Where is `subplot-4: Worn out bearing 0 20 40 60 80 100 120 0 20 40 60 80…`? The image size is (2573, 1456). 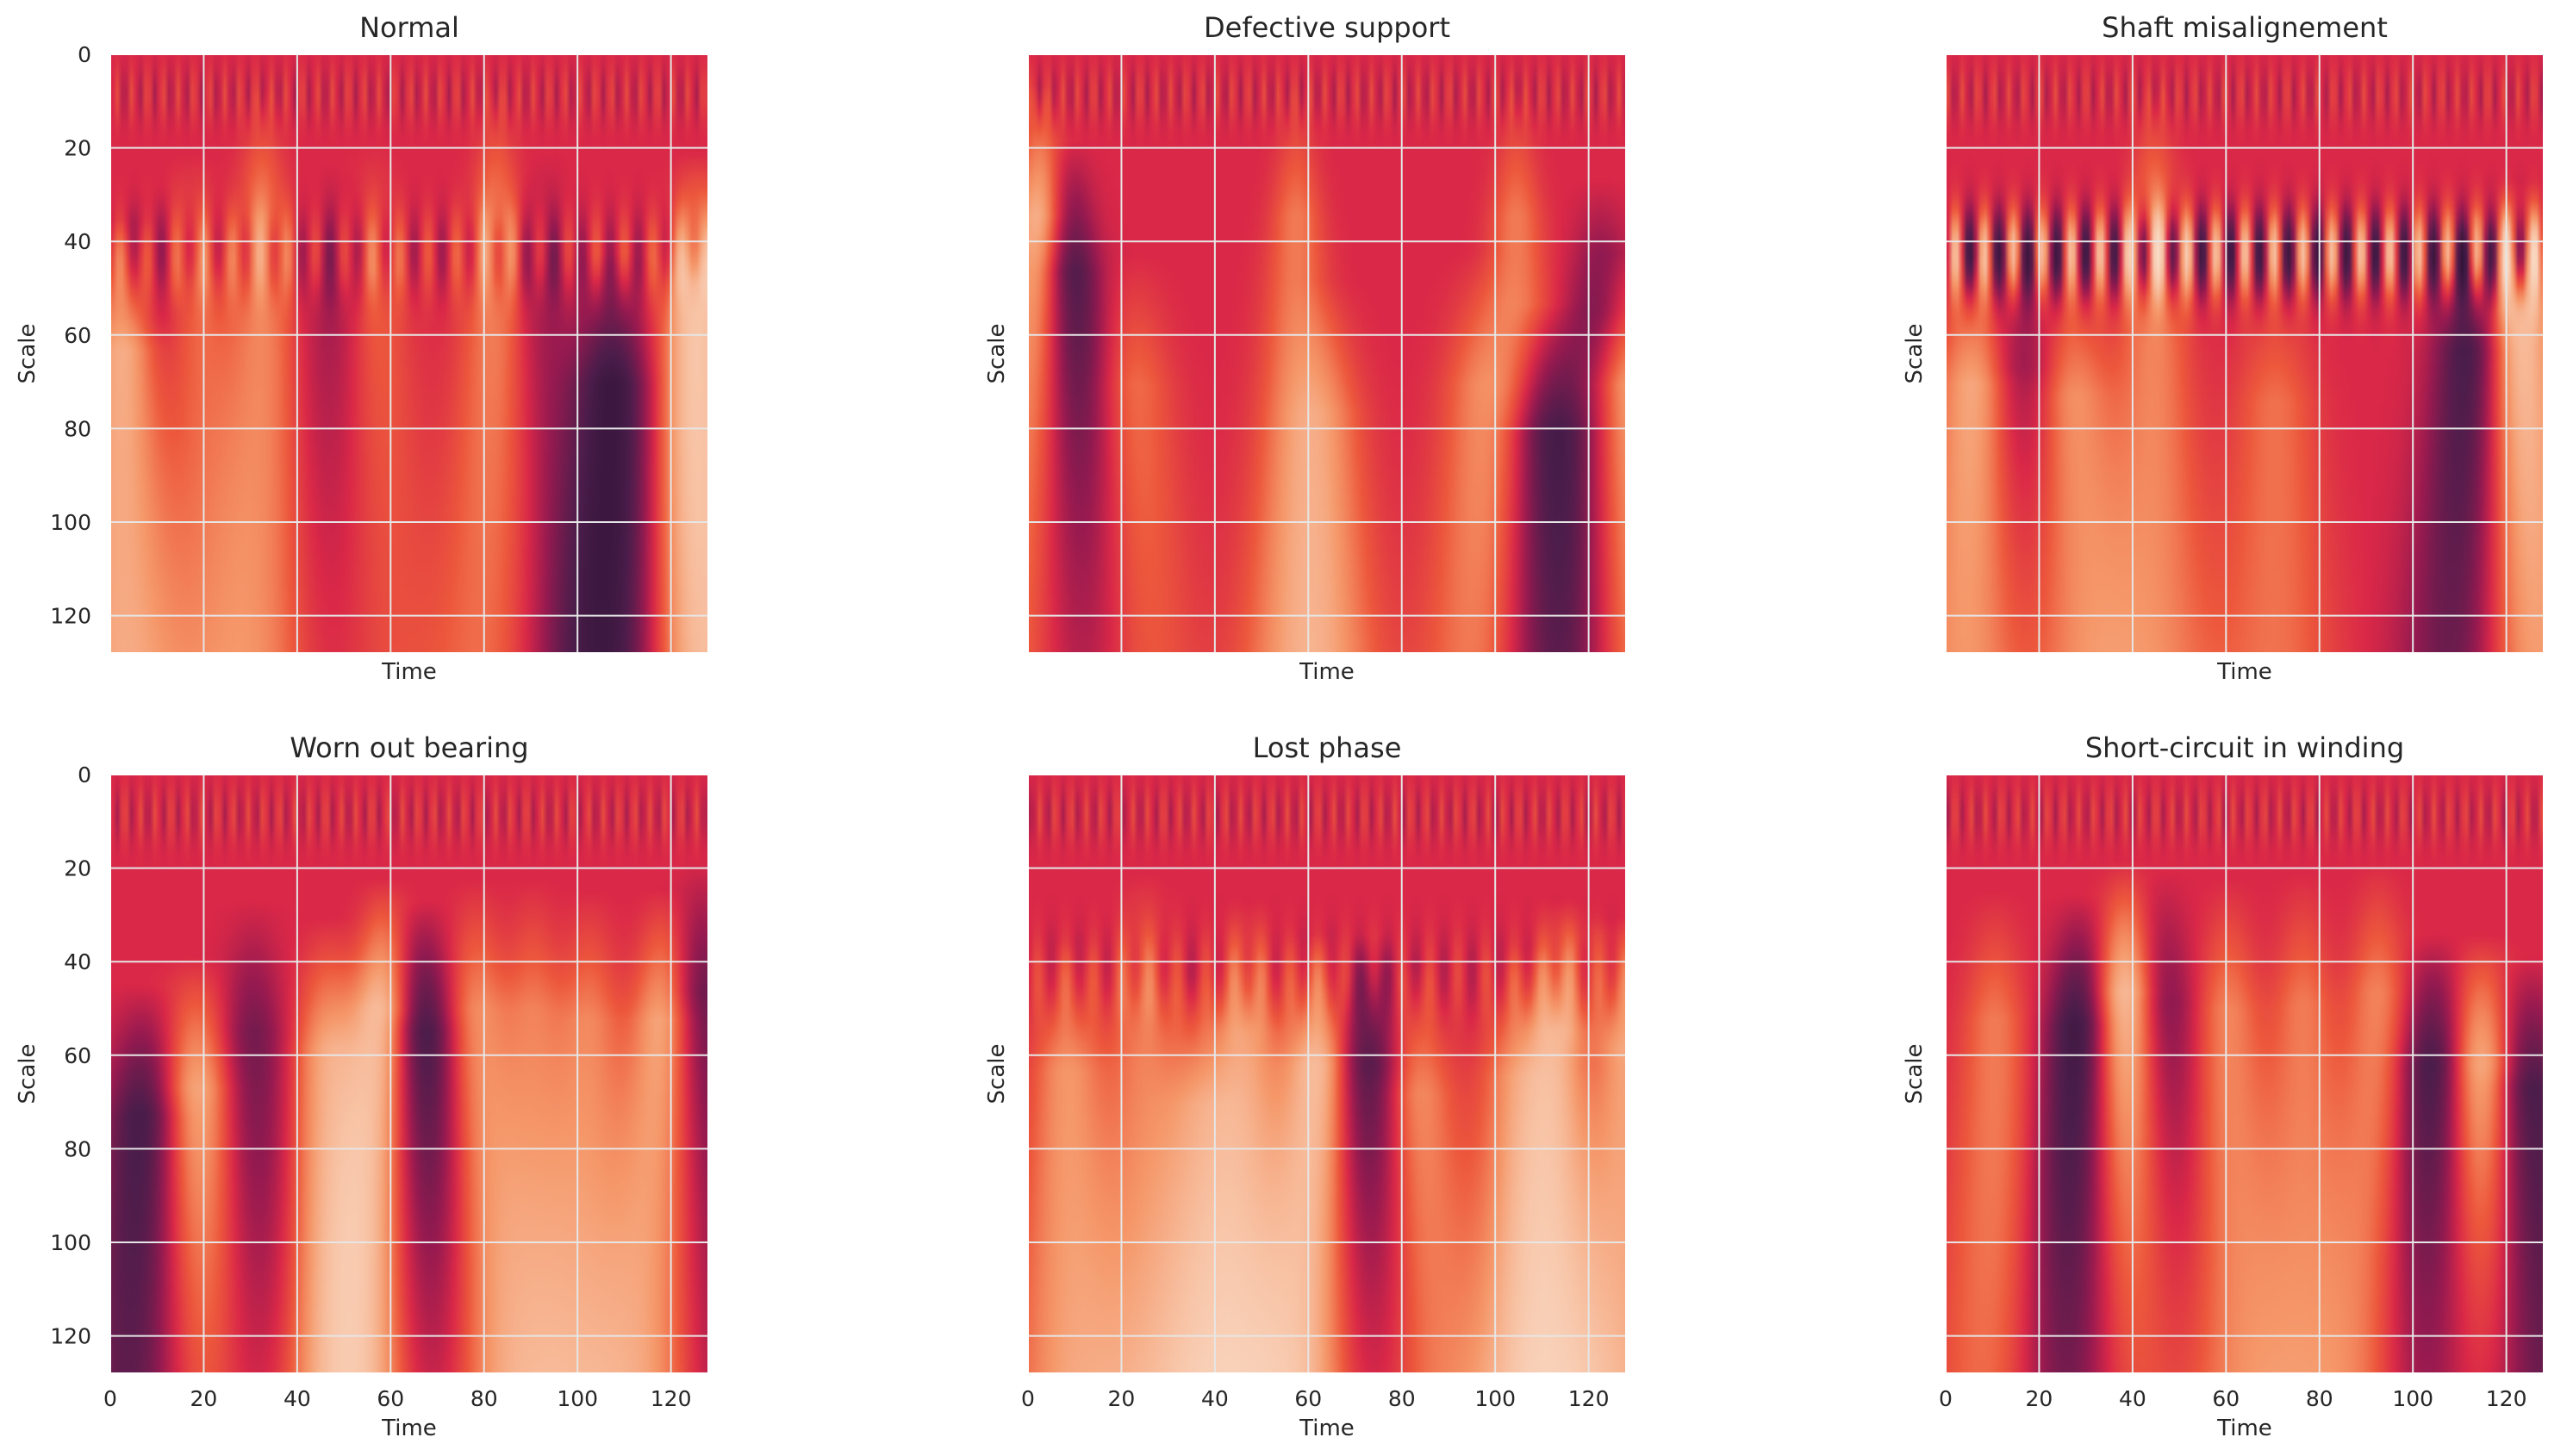 subplot-4: Worn out bearing 0 20 40 60 80 100 120 0 20 40 60 80… is located at coordinates (362, 1086).